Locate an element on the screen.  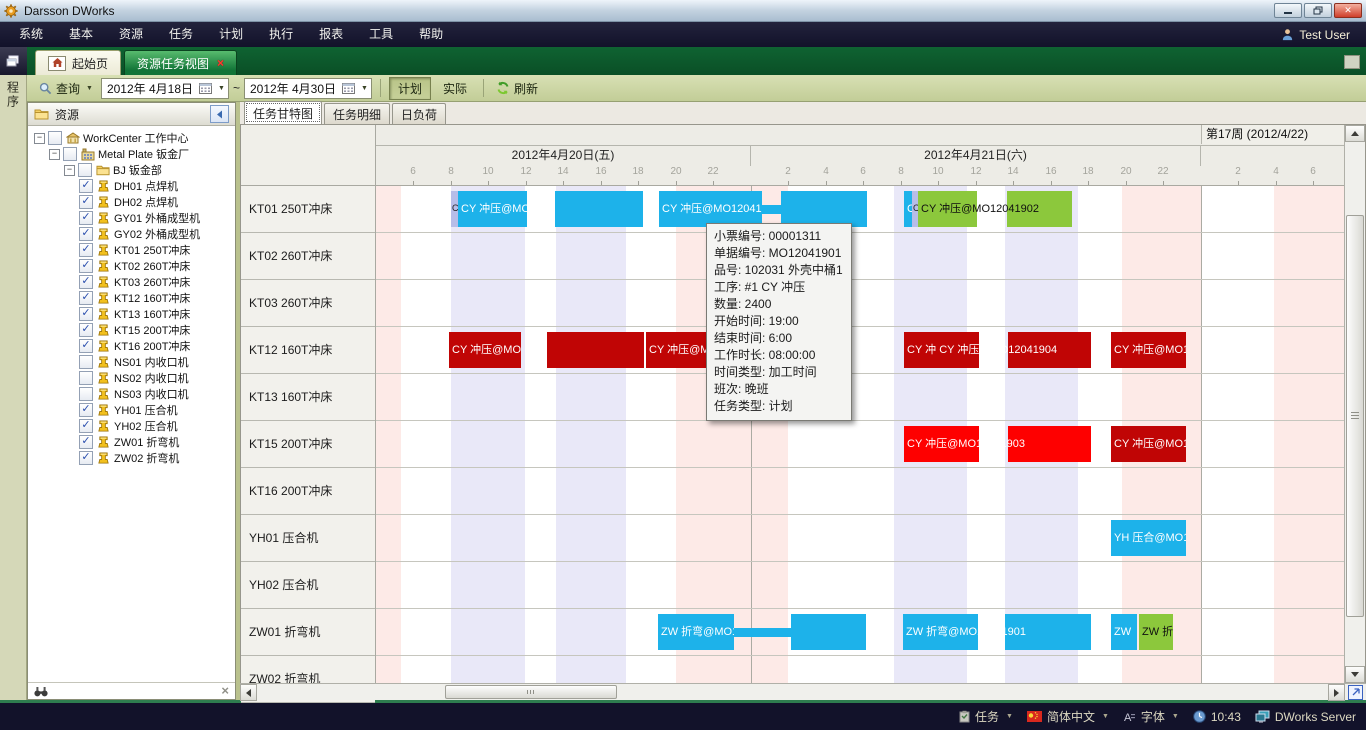
tree-node: ✓ GY01 外桶成型机 is located at coordinates (131, 218).